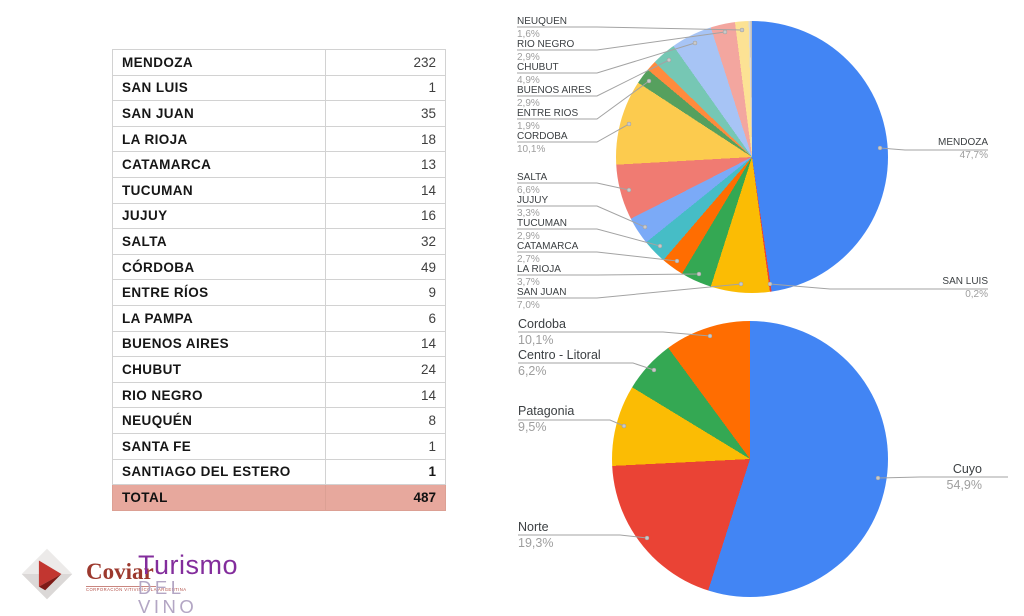 The image size is (1024, 616). Describe the element at coordinates (536, 340) in the screenshot. I see `pie-label-pct: 10,1%` at that location.